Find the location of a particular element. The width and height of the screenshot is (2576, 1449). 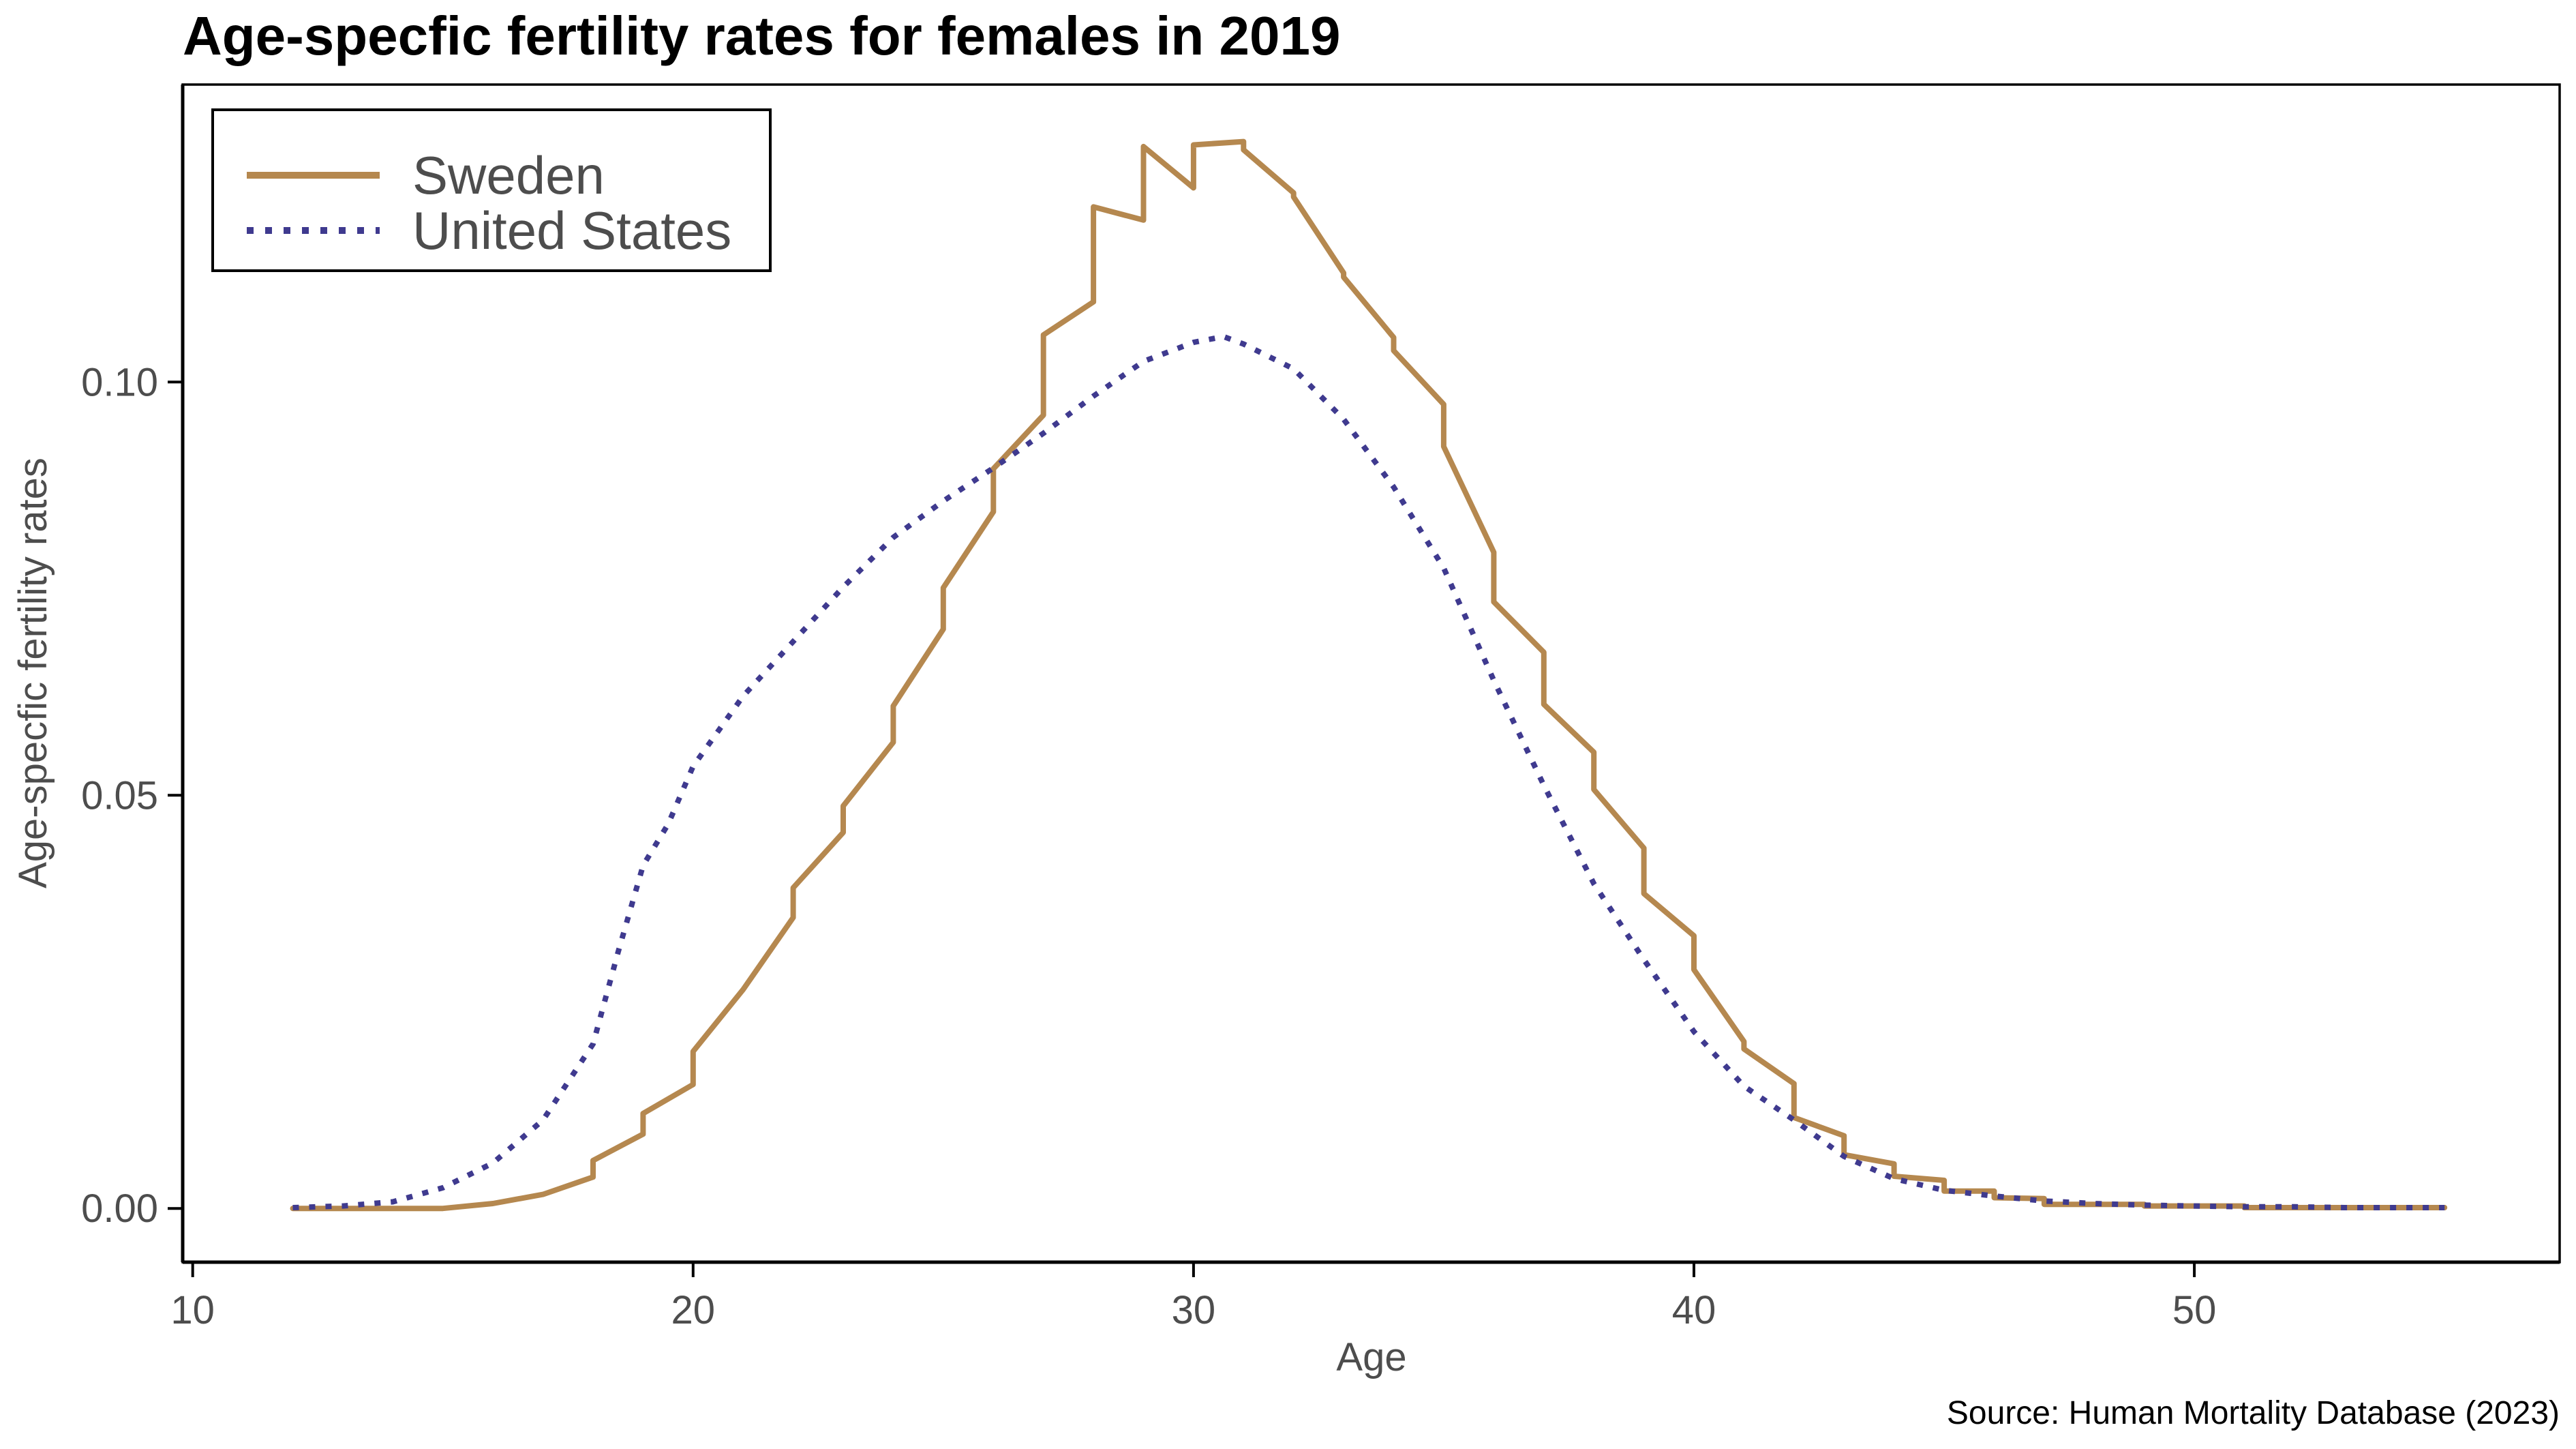

x-axis-label: Age is located at coordinates (1371, 1357).